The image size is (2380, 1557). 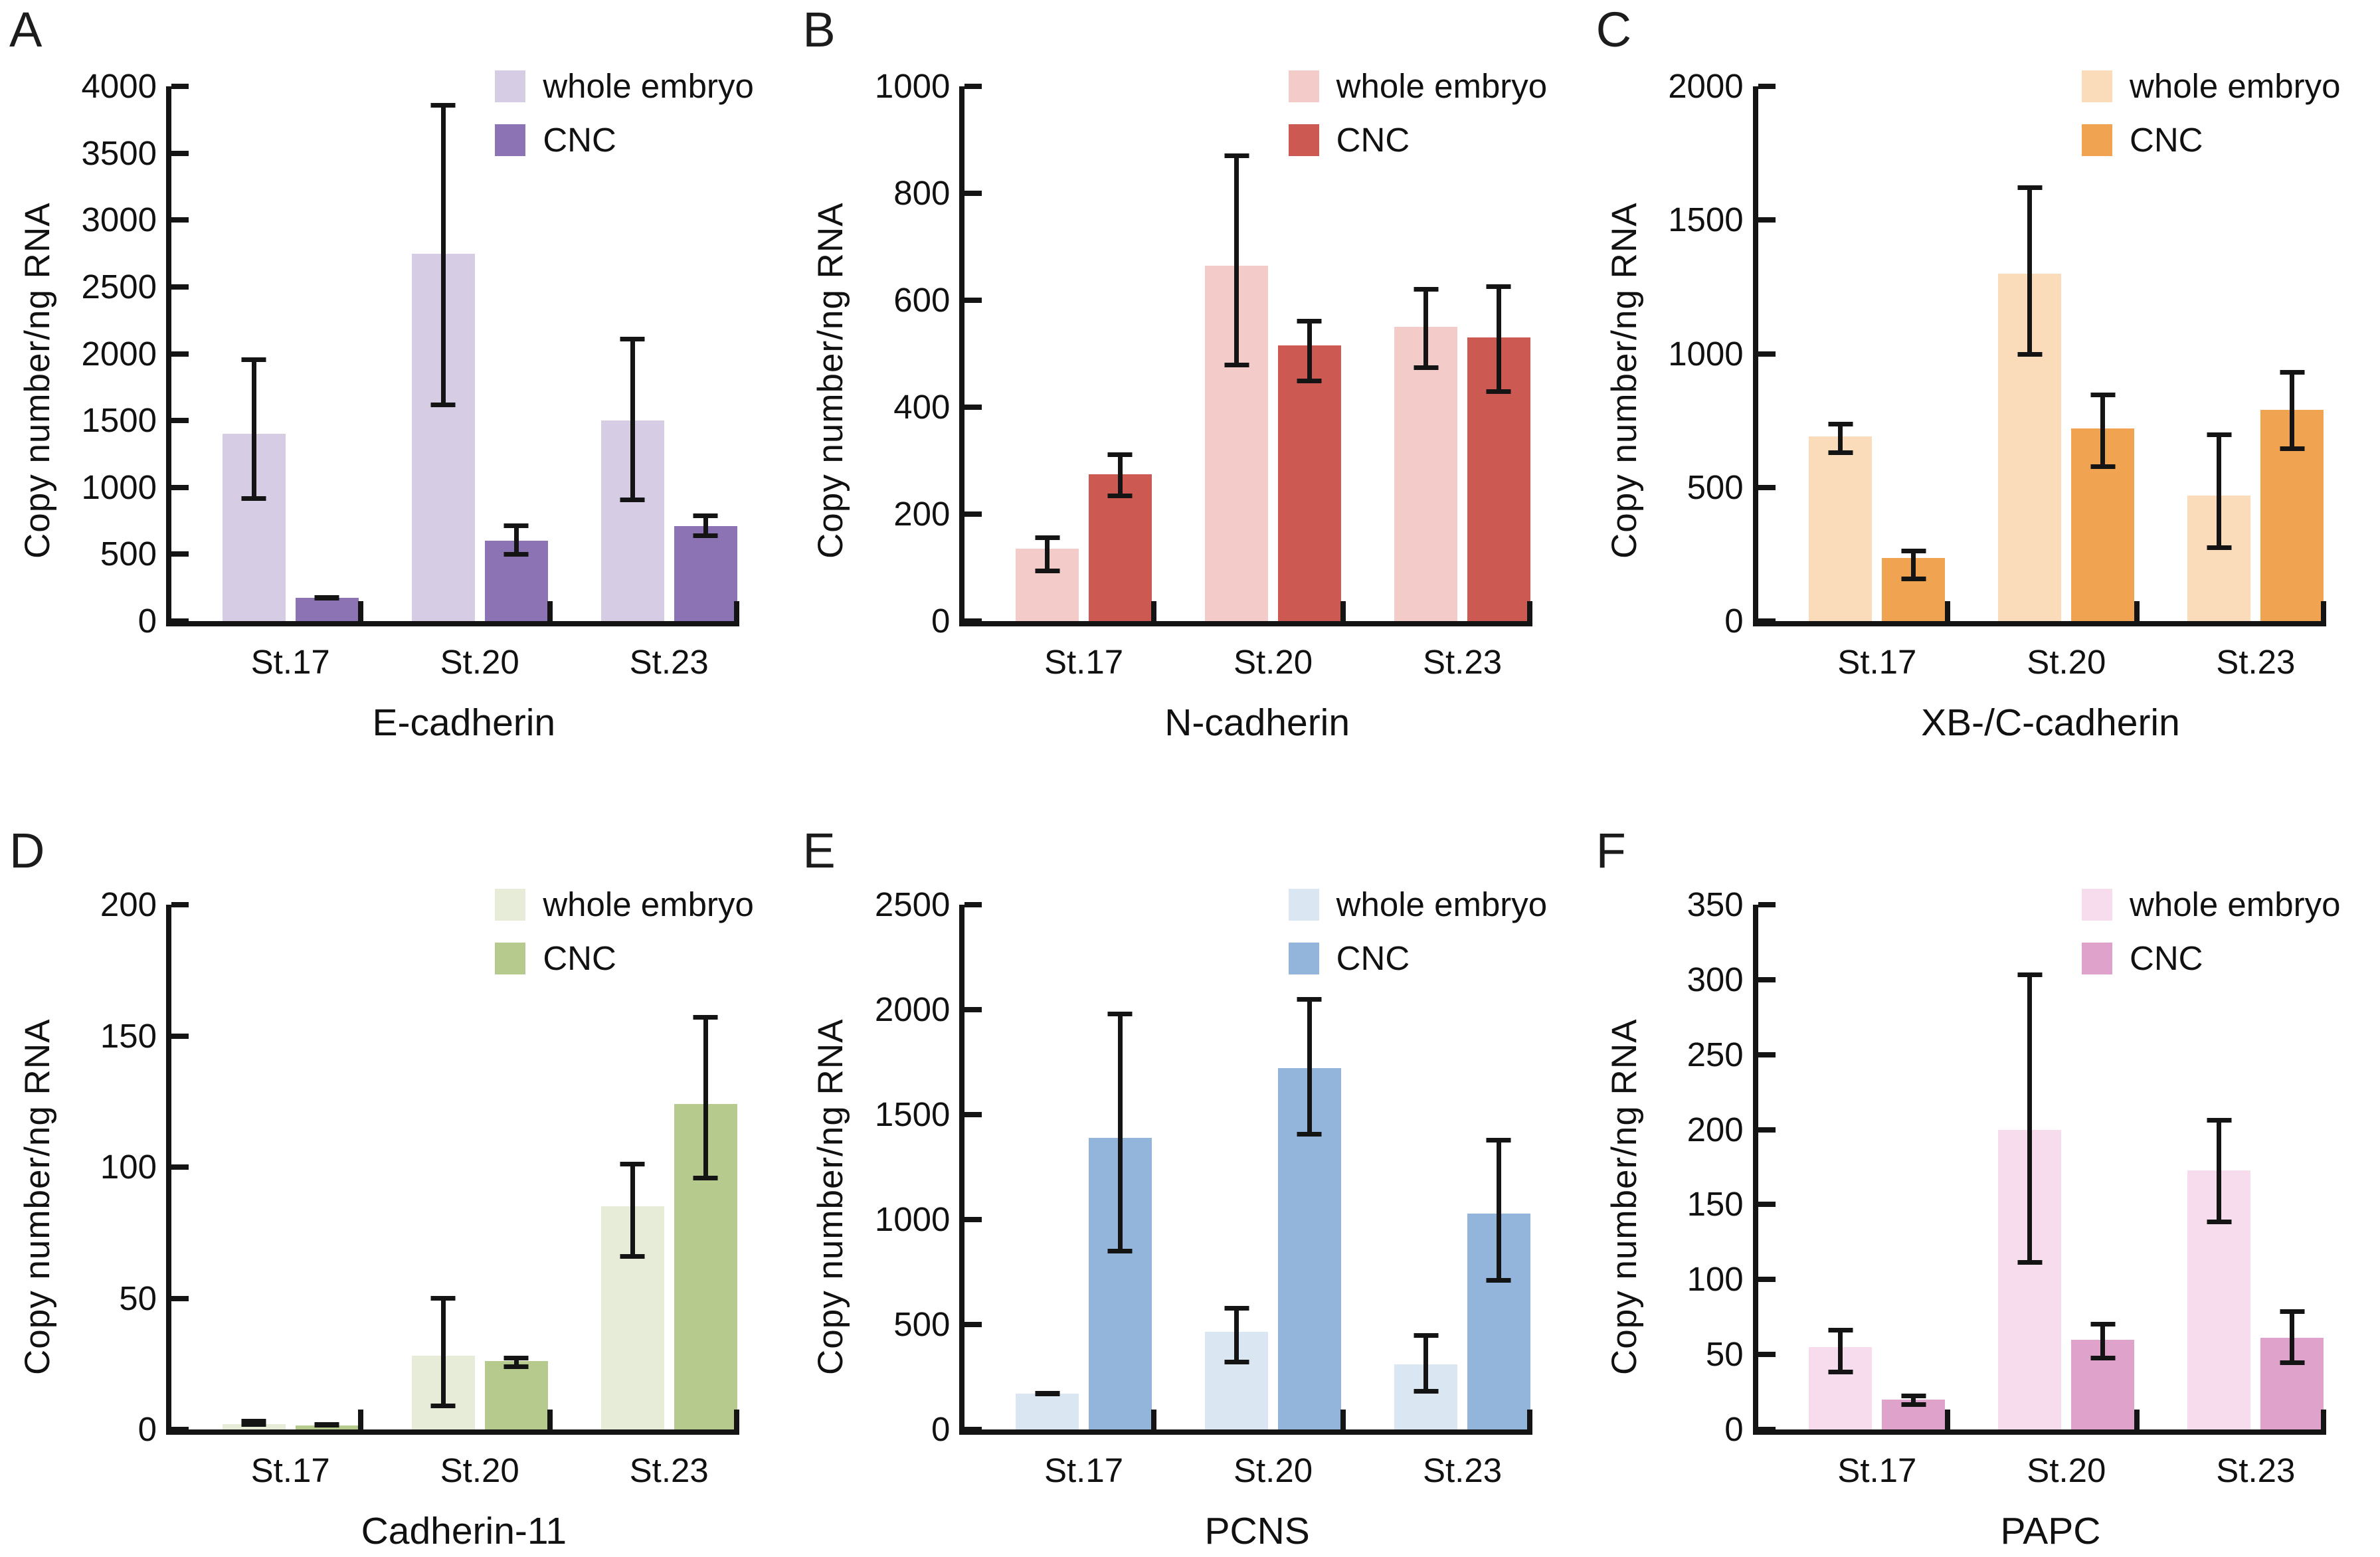 I want to click on error-bar-st17-whole-embryo, so click(x=1840, y=1351).